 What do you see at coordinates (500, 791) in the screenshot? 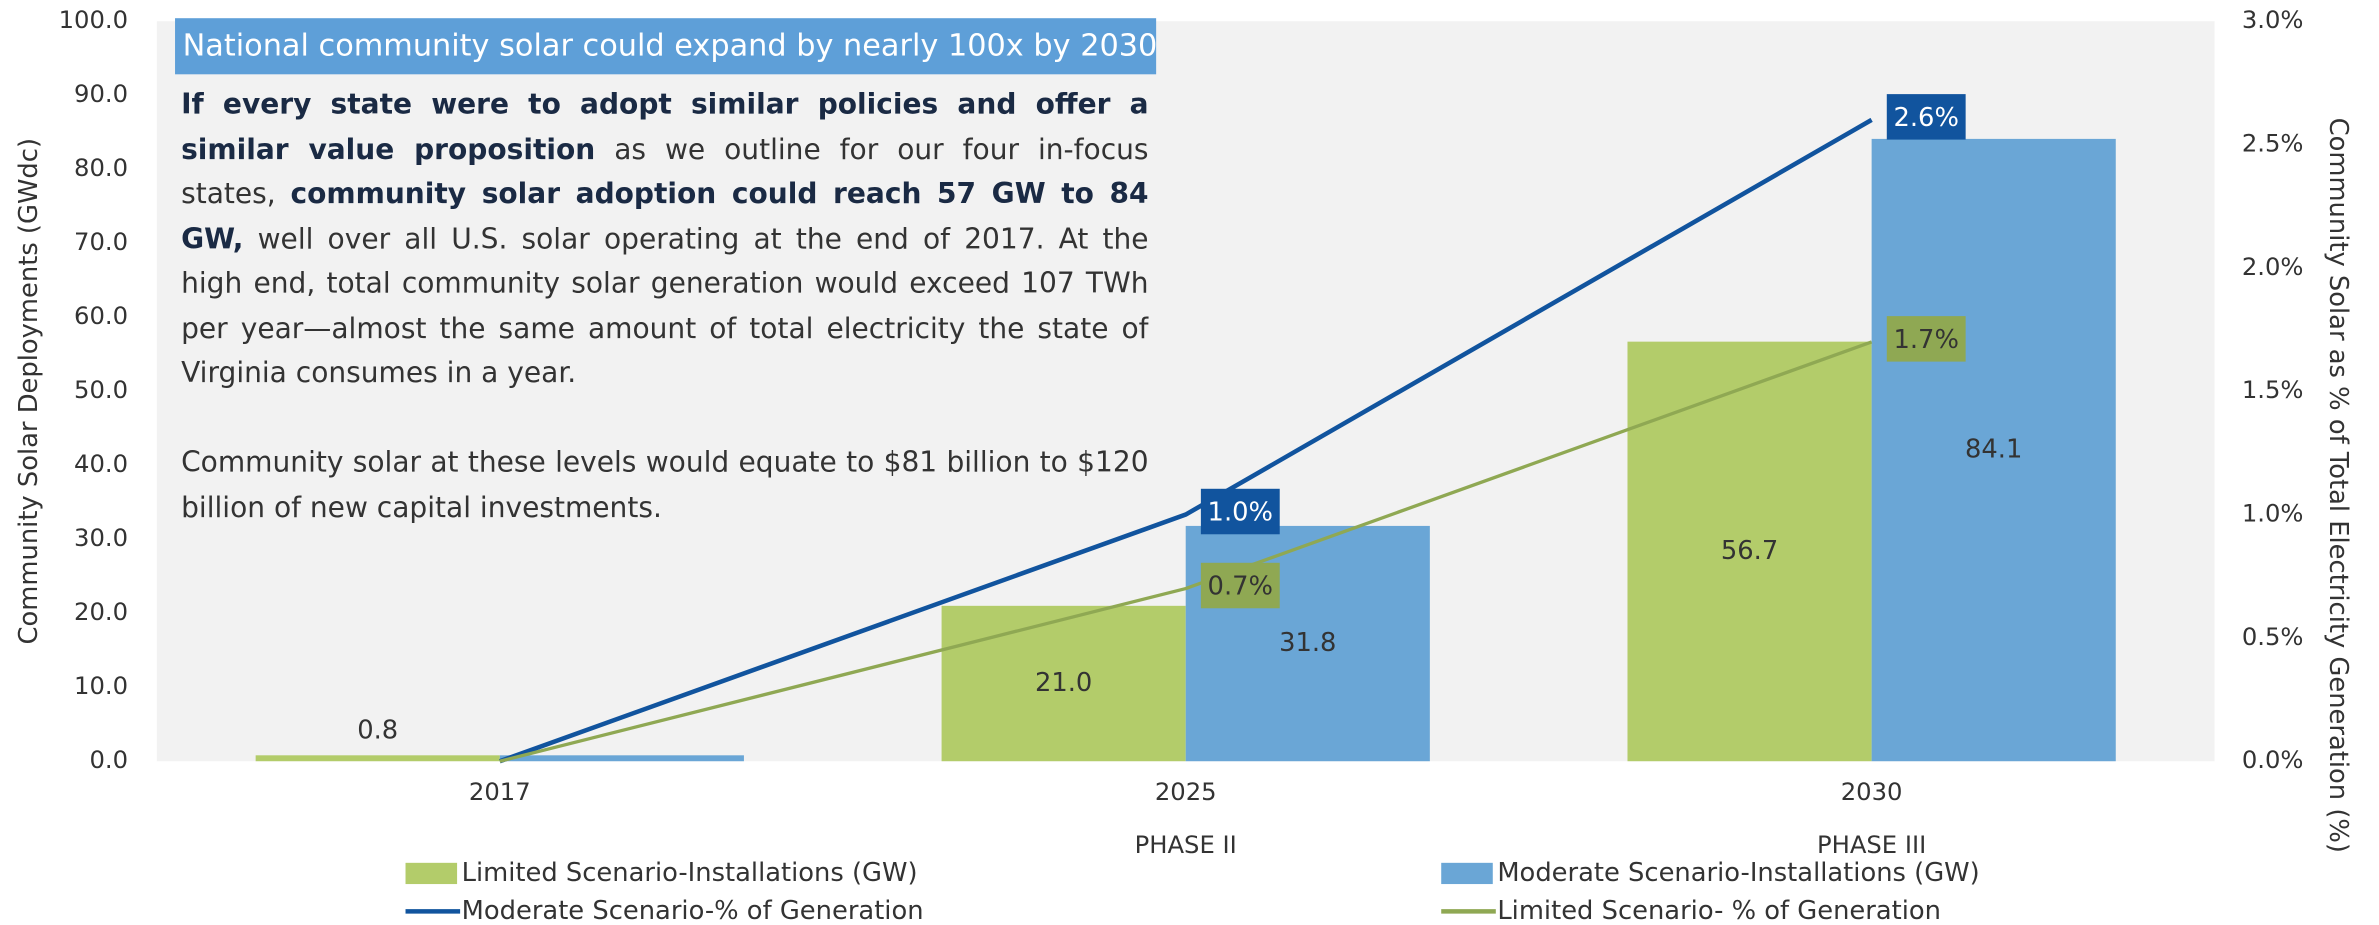
I see `x-tick-label: 2017` at bounding box center [500, 791].